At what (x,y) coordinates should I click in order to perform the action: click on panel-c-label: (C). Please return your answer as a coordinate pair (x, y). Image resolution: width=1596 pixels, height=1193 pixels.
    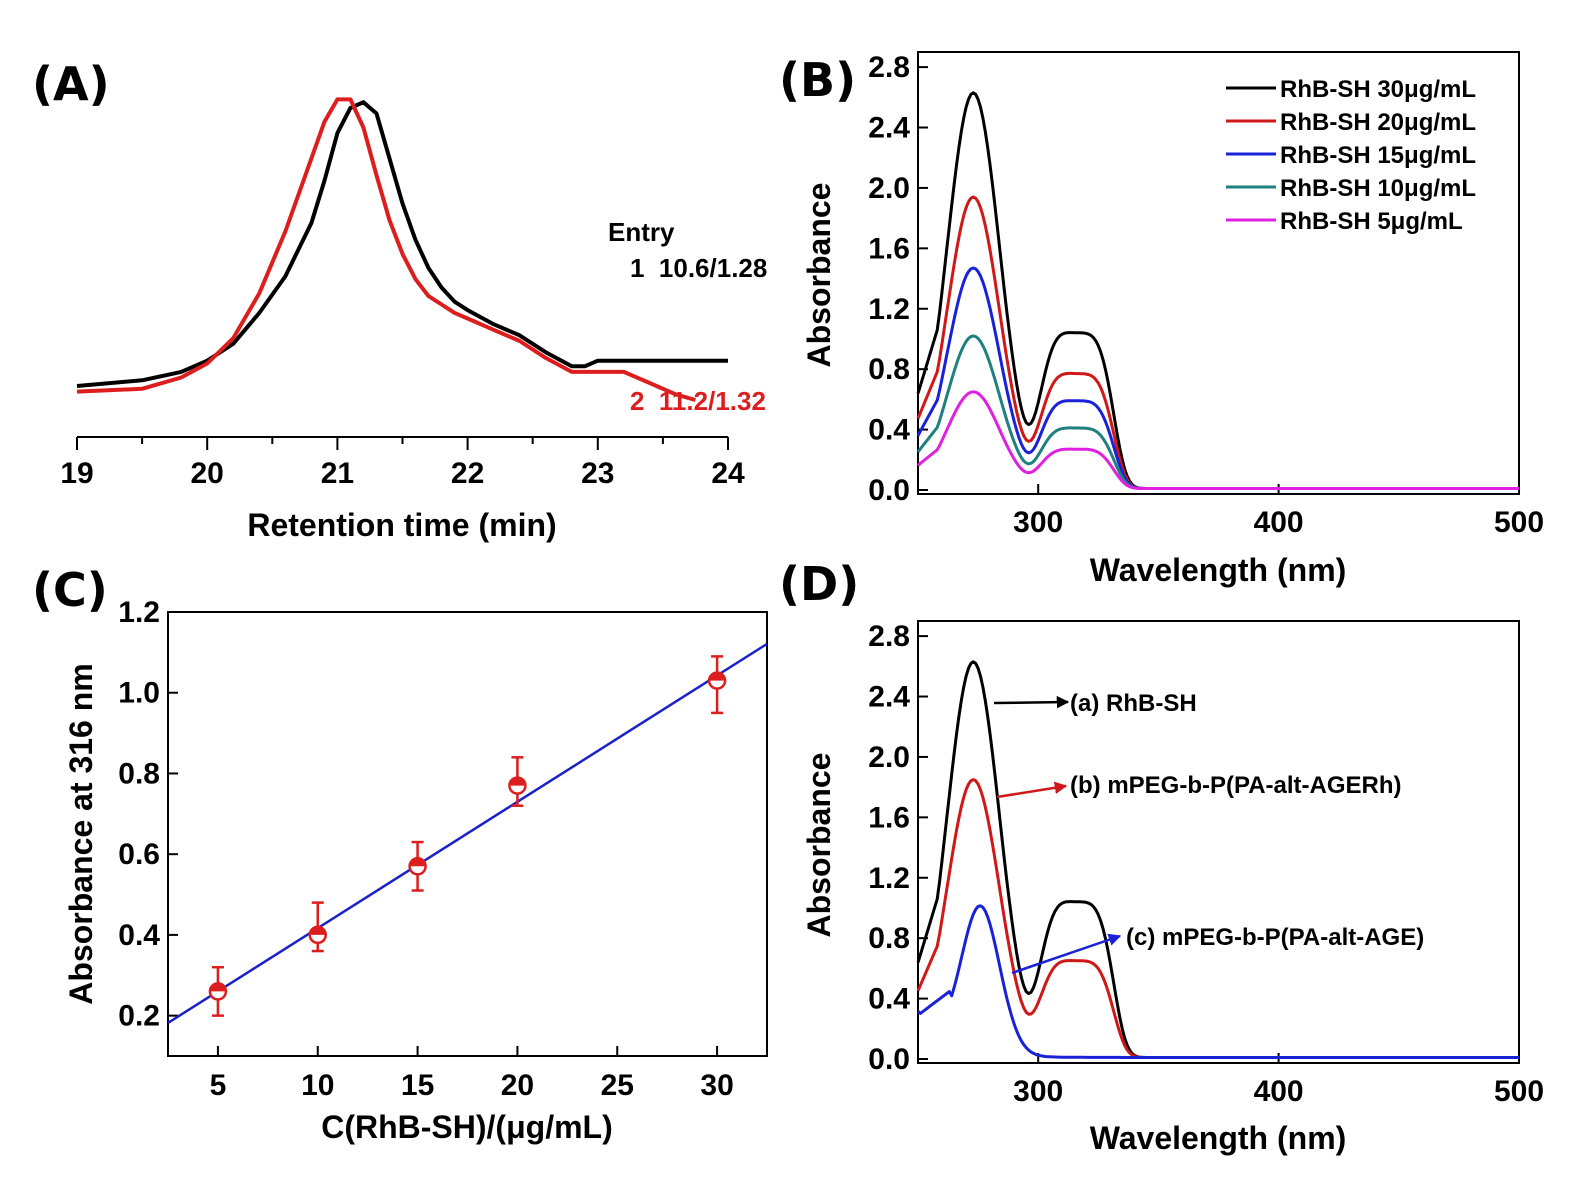
    Looking at the image, I should click on (70, 590).